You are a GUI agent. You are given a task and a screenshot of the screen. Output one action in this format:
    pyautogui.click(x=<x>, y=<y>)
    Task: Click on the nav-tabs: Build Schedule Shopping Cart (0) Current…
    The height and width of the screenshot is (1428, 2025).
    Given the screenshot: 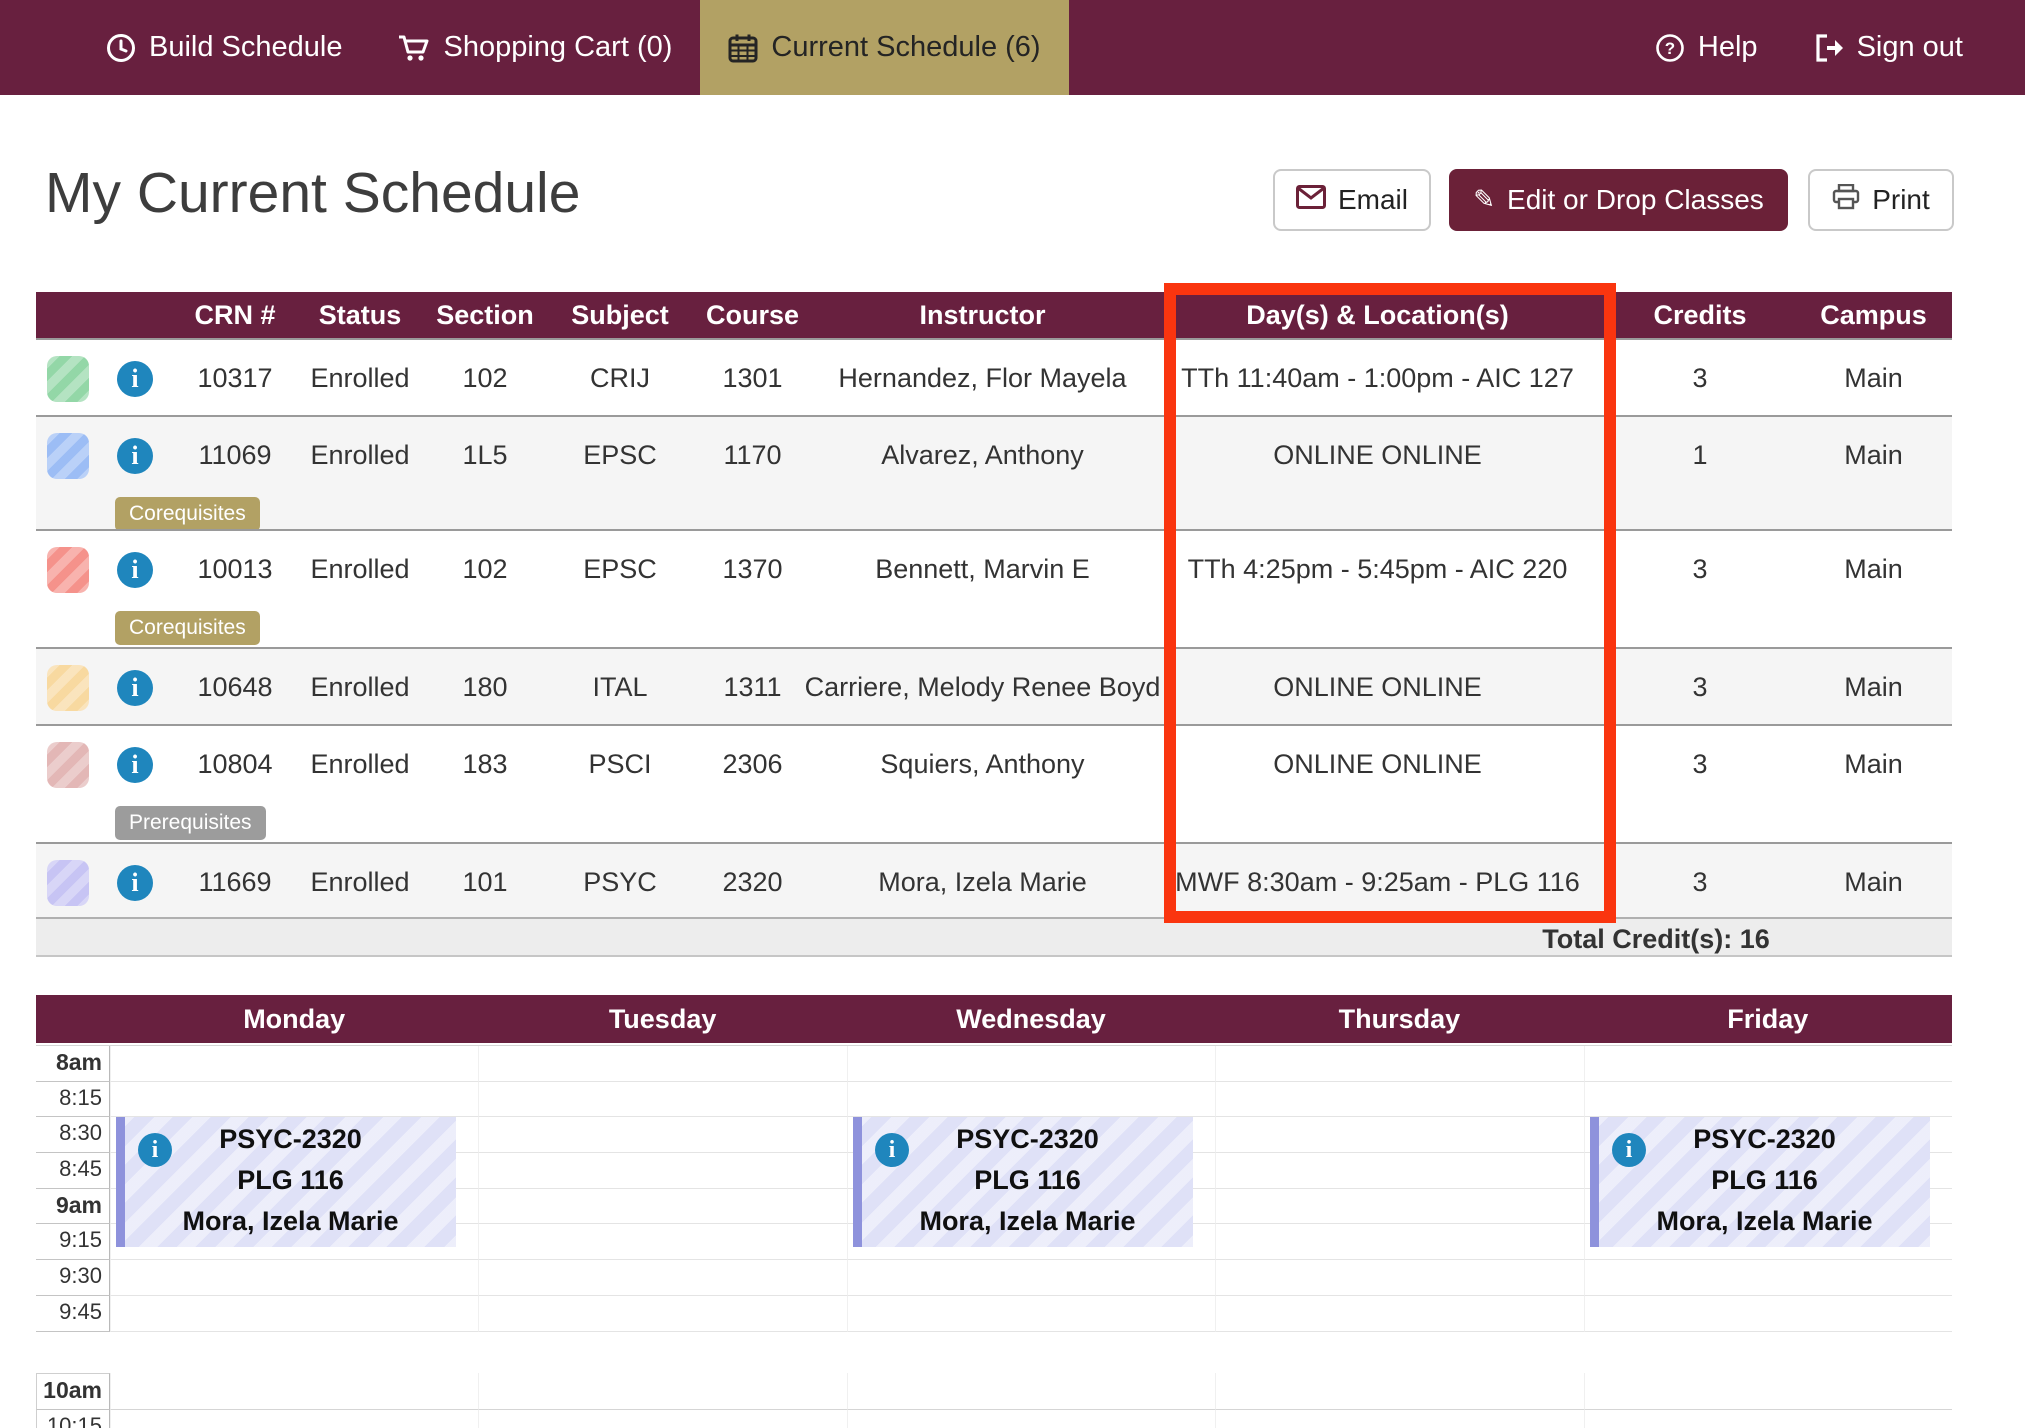 What is the action you would take?
    pyautogui.click(x=573, y=47)
    